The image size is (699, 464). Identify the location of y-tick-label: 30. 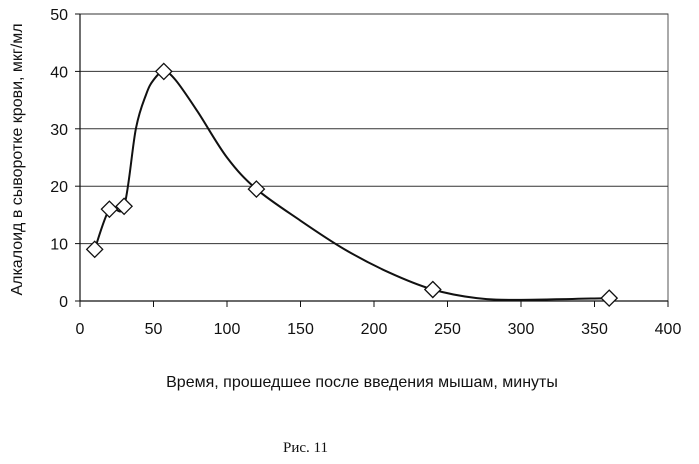
(59, 130).